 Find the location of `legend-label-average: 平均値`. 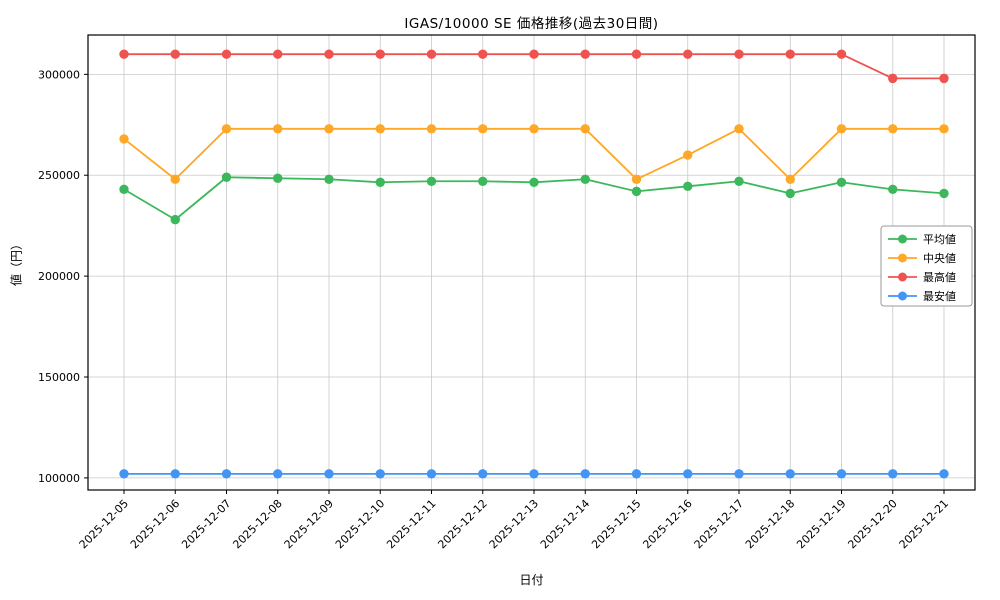

legend-label-average: 平均値 is located at coordinates (939, 239).